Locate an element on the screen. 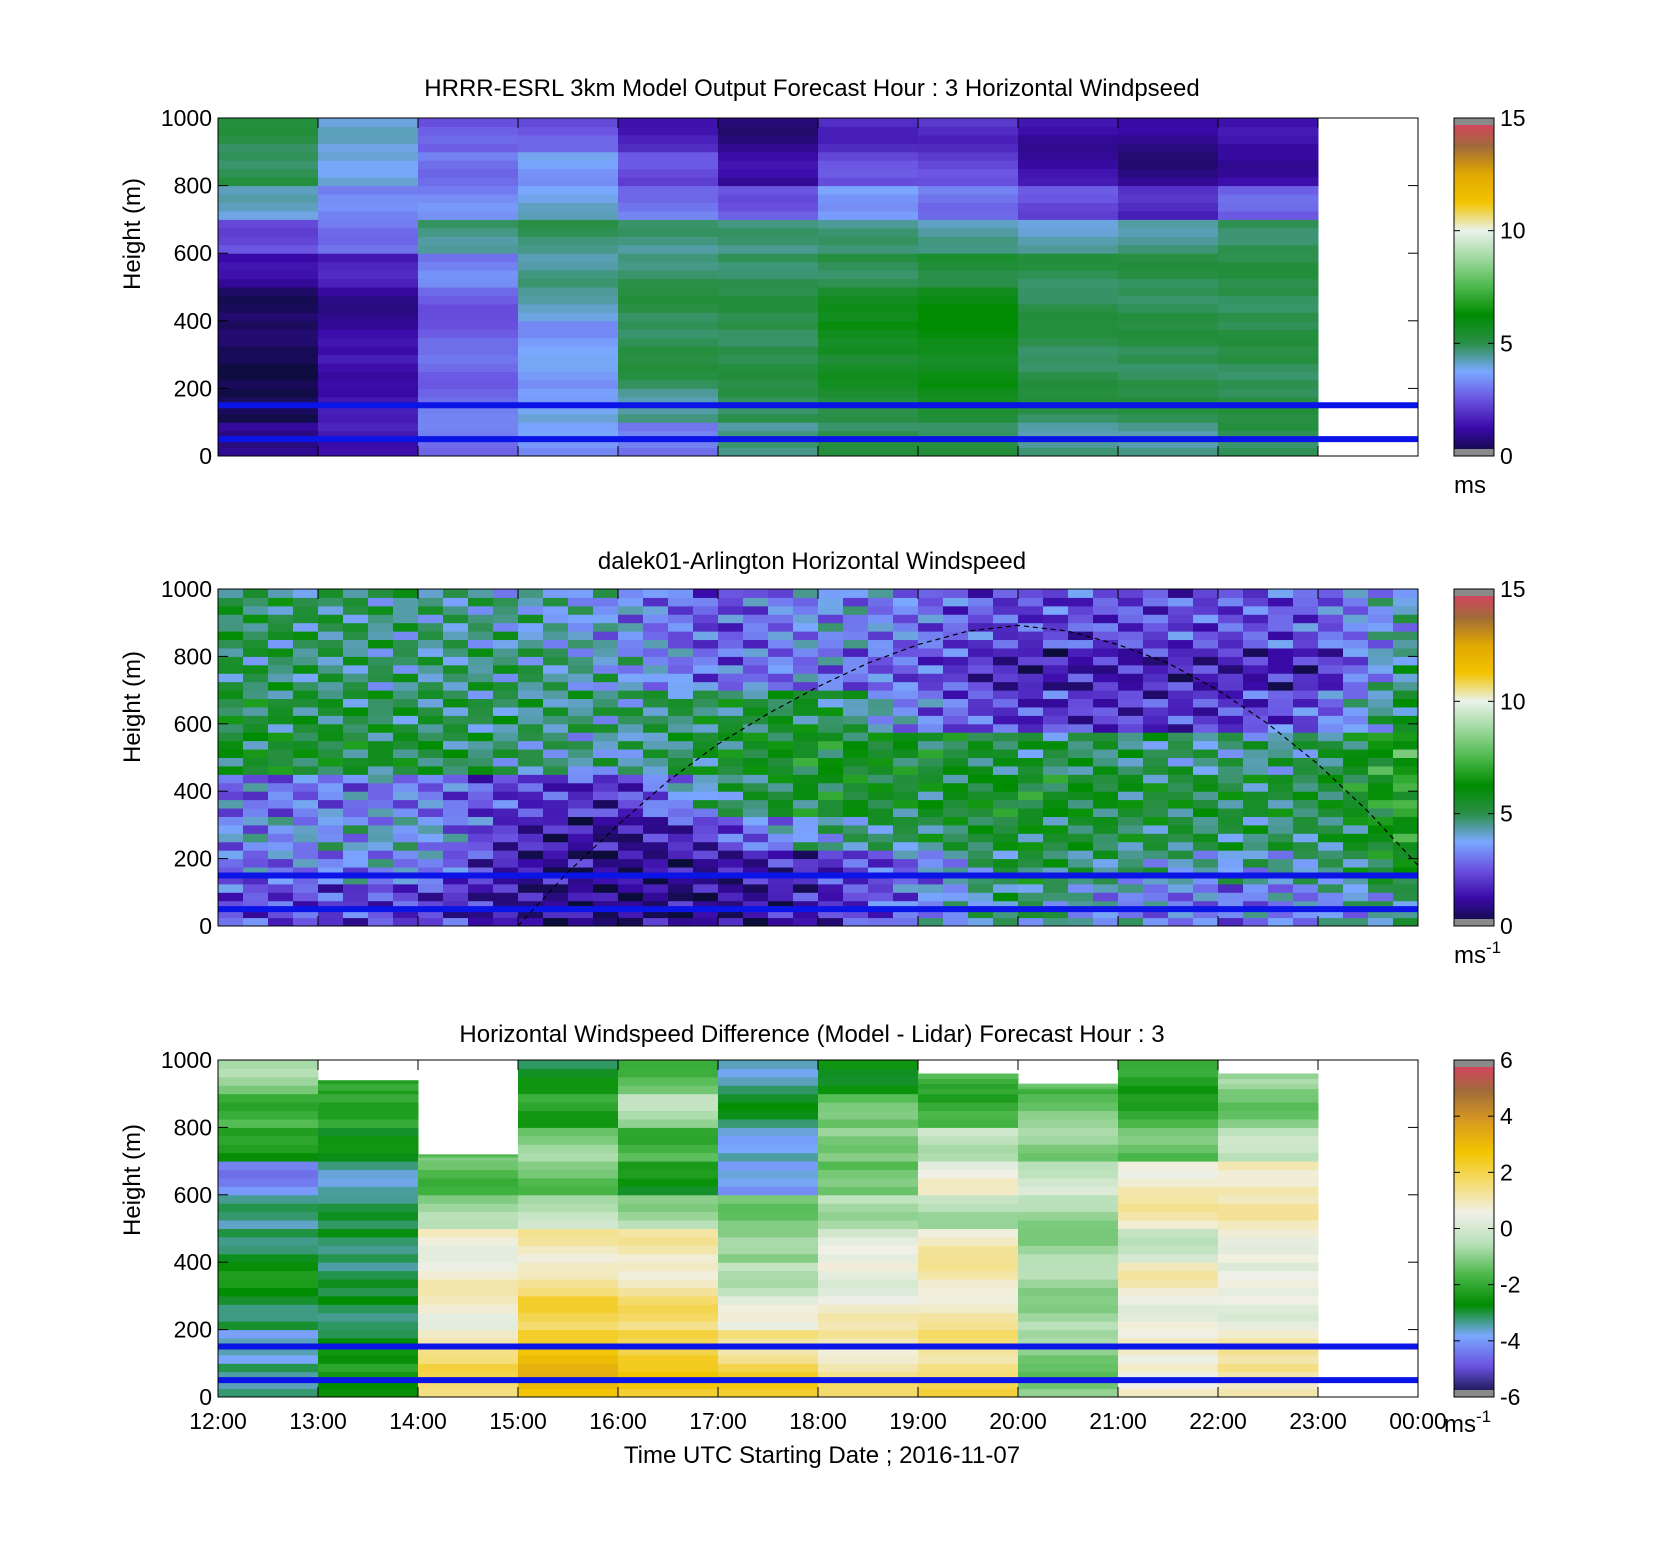 The image size is (1680, 1561). colorbar-ramp is located at coordinates (1474, 1228).